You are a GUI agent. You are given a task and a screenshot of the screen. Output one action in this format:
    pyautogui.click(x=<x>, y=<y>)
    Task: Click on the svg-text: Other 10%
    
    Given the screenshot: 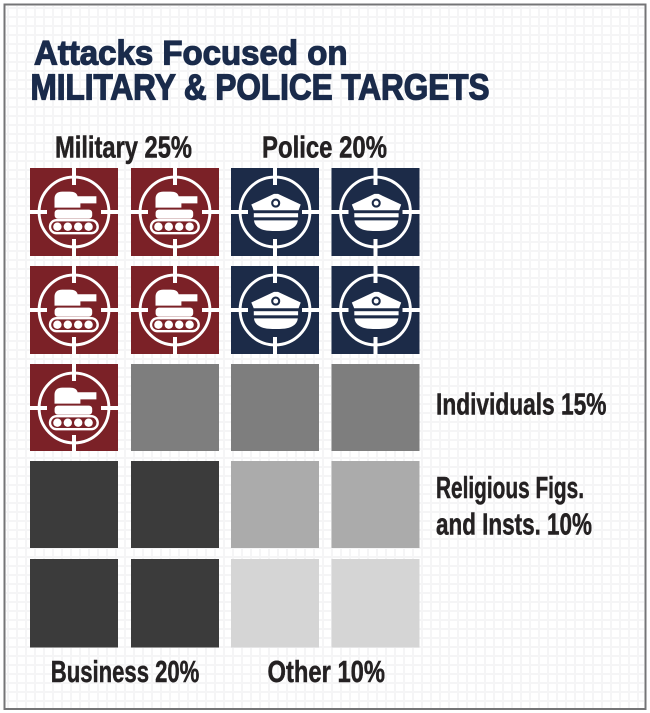 What is the action you would take?
    pyautogui.click(x=327, y=671)
    